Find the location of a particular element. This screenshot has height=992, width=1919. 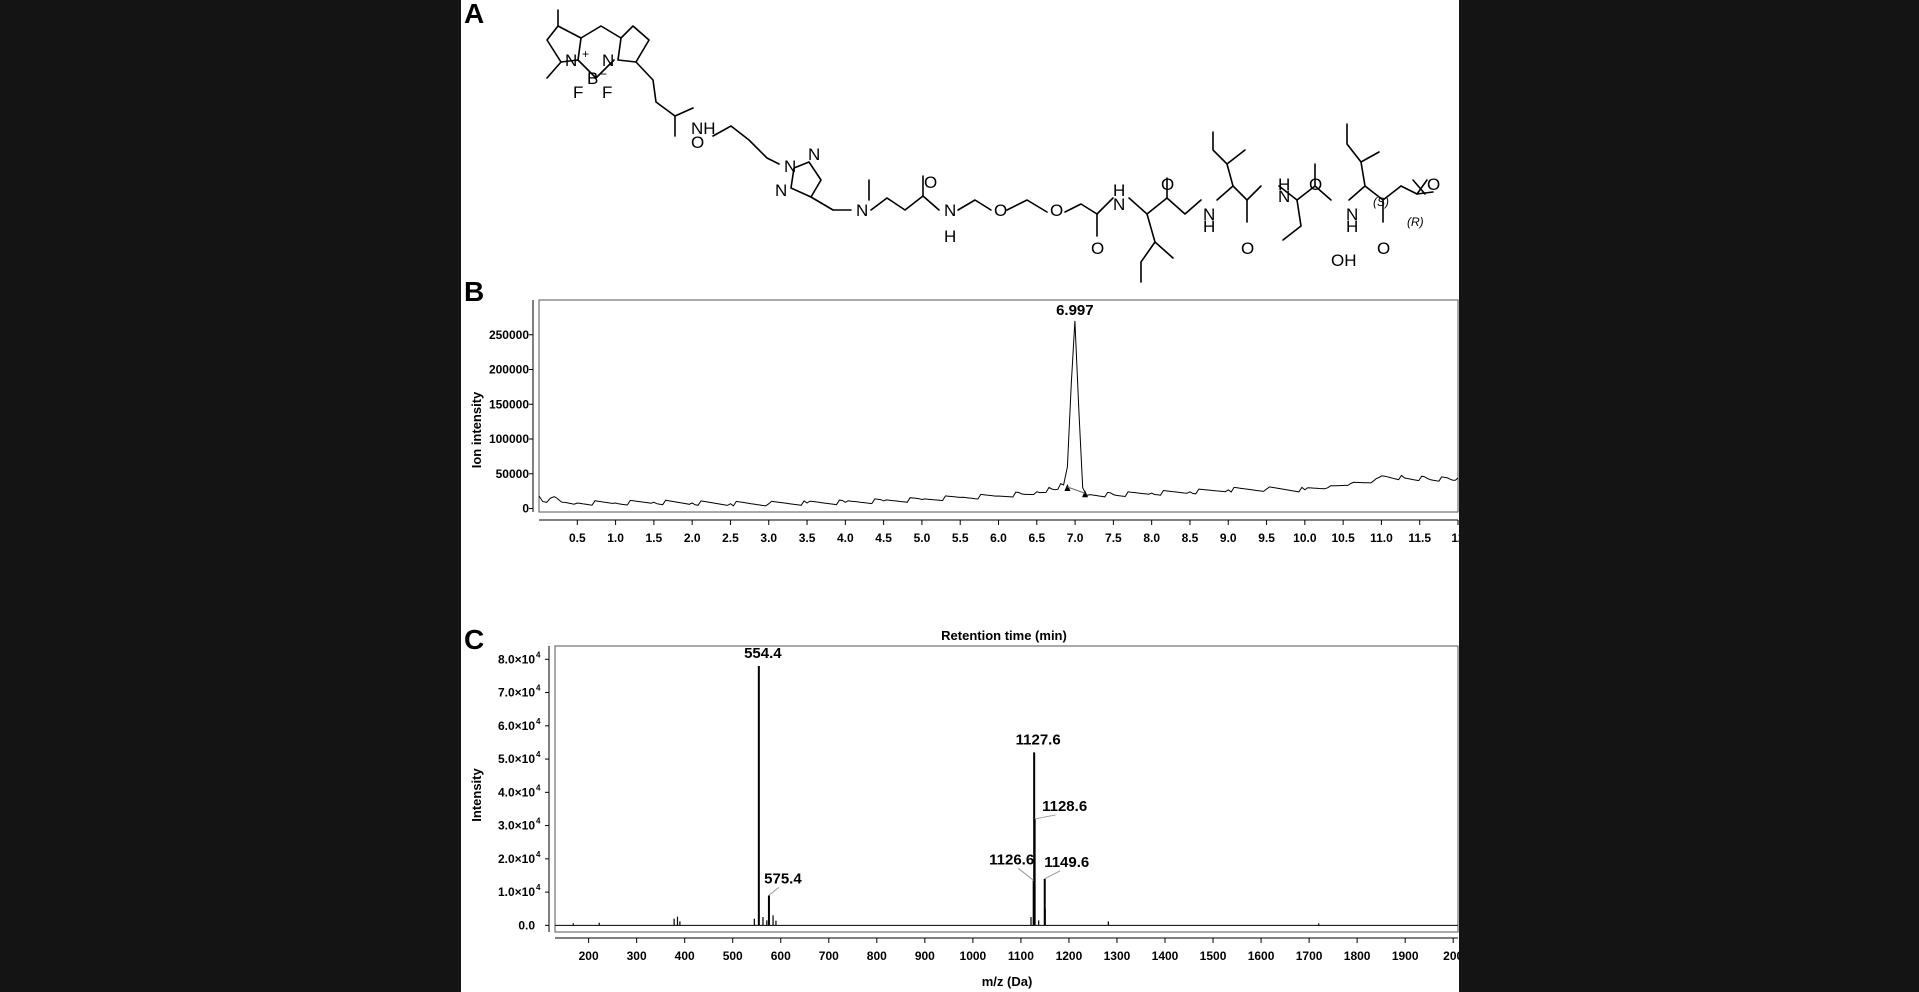

spectrum-x-tick-label: 1500 is located at coordinates (1213, 956).